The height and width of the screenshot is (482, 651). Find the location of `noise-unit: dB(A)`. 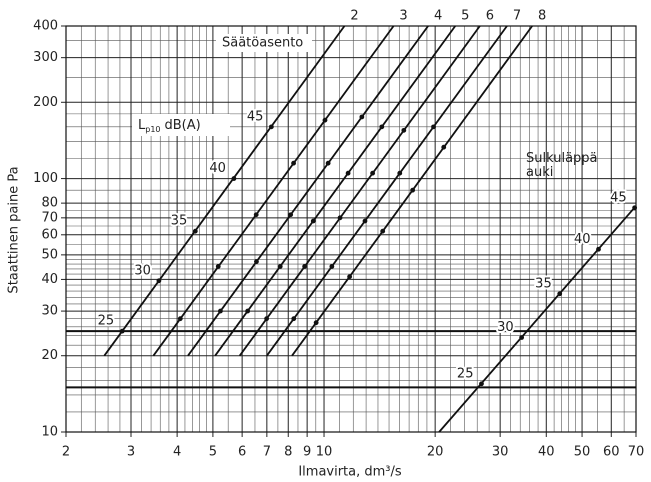

noise-unit: dB(A) is located at coordinates (183, 125).